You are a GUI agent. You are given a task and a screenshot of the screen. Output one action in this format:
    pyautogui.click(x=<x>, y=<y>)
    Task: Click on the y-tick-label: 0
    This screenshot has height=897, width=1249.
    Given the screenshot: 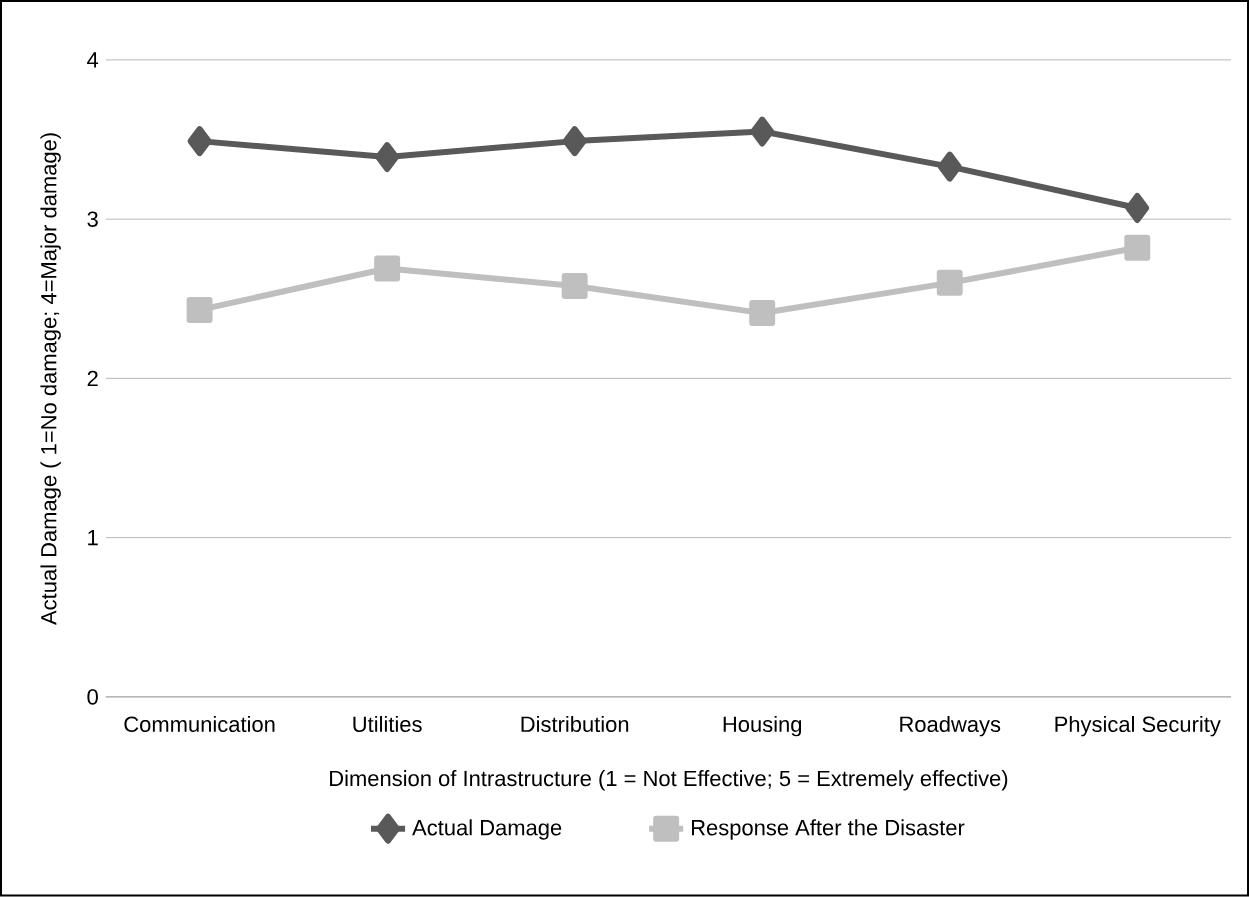 What is the action you would take?
    pyautogui.click(x=92, y=697)
    